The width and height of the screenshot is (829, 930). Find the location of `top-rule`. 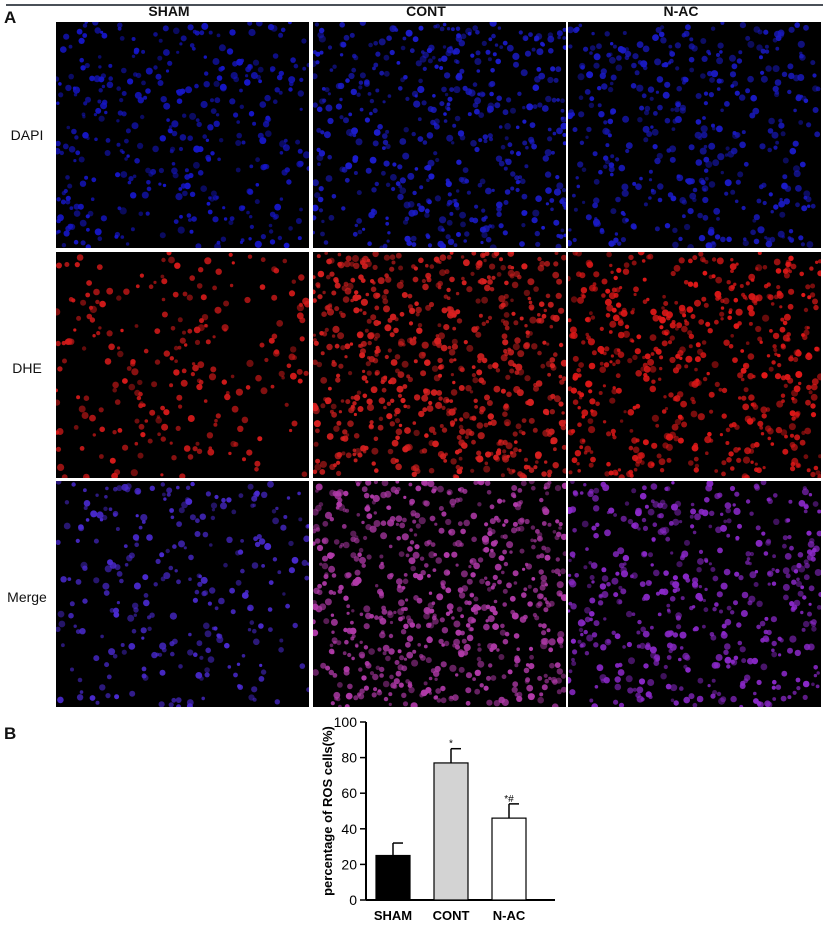

top-rule is located at coordinates (414, 5).